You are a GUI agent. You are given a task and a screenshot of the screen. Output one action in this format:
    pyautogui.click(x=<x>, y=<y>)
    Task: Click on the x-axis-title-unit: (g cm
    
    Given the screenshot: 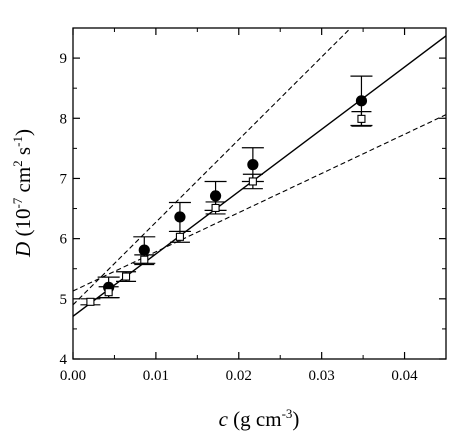 What is the action you would take?
    pyautogui.click(x=255, y=419)
    